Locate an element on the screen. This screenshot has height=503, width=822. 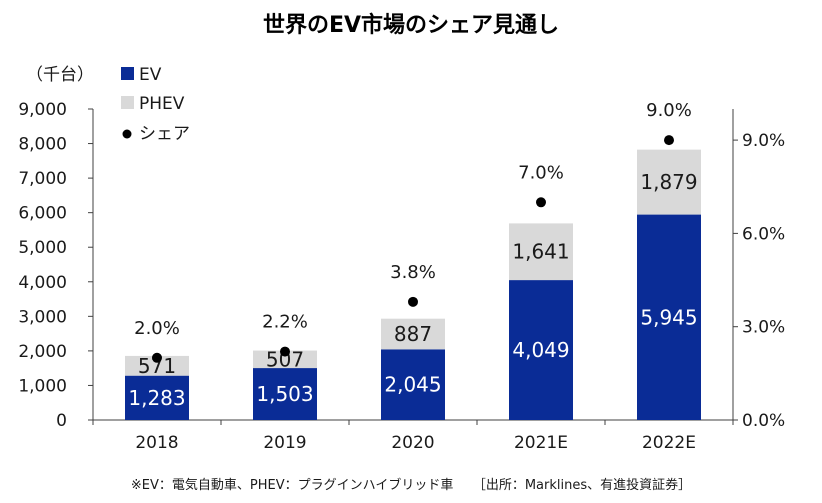
ev-value-label: 2,045 is located at coordinates (412, 385).